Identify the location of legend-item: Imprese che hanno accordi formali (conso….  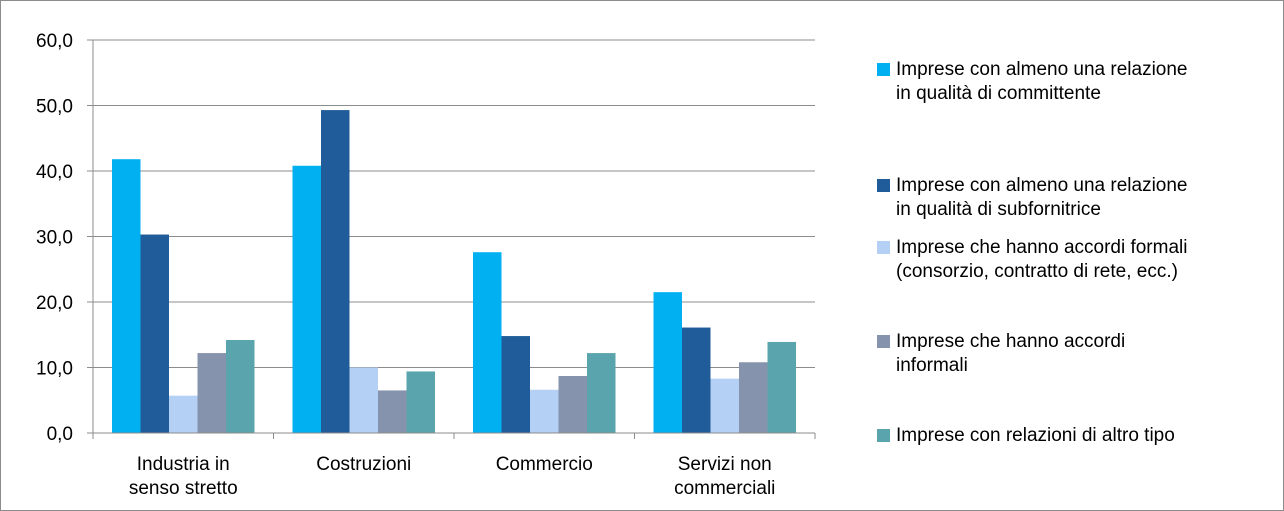
(1076, 260).